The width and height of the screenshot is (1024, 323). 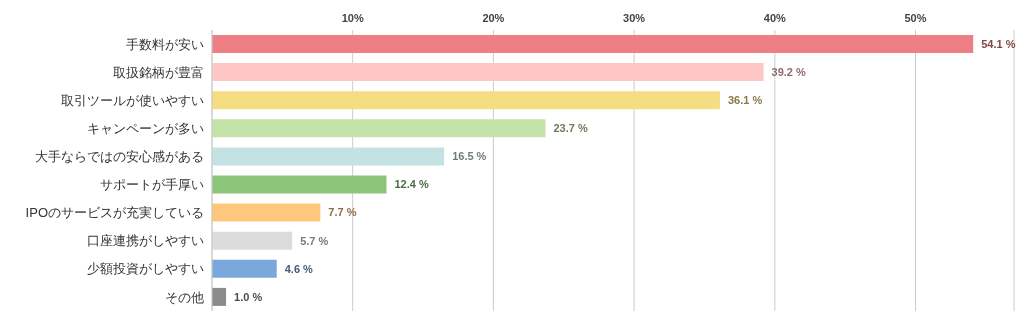 What do you see at coordinates (184, 297) in the screenshot?
I see `y-tick-label: その他` at bounding box center [184, 297].